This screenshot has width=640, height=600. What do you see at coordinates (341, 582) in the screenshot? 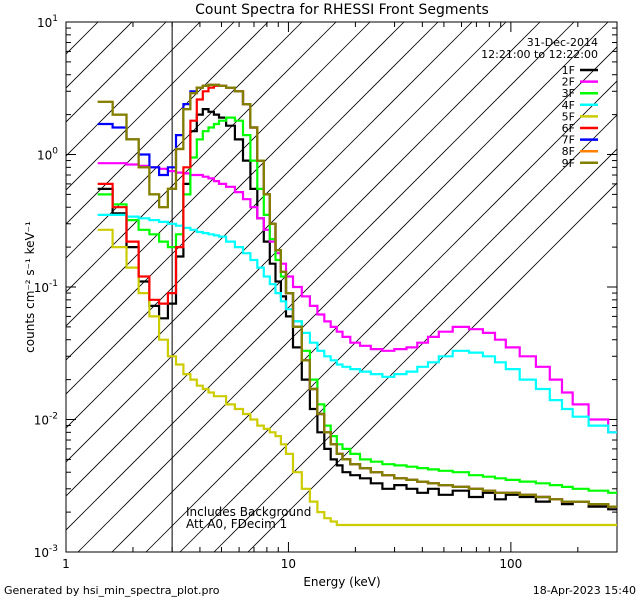
I see `x-axis-label: Energy (keV)` at bounding box center [341, 582].